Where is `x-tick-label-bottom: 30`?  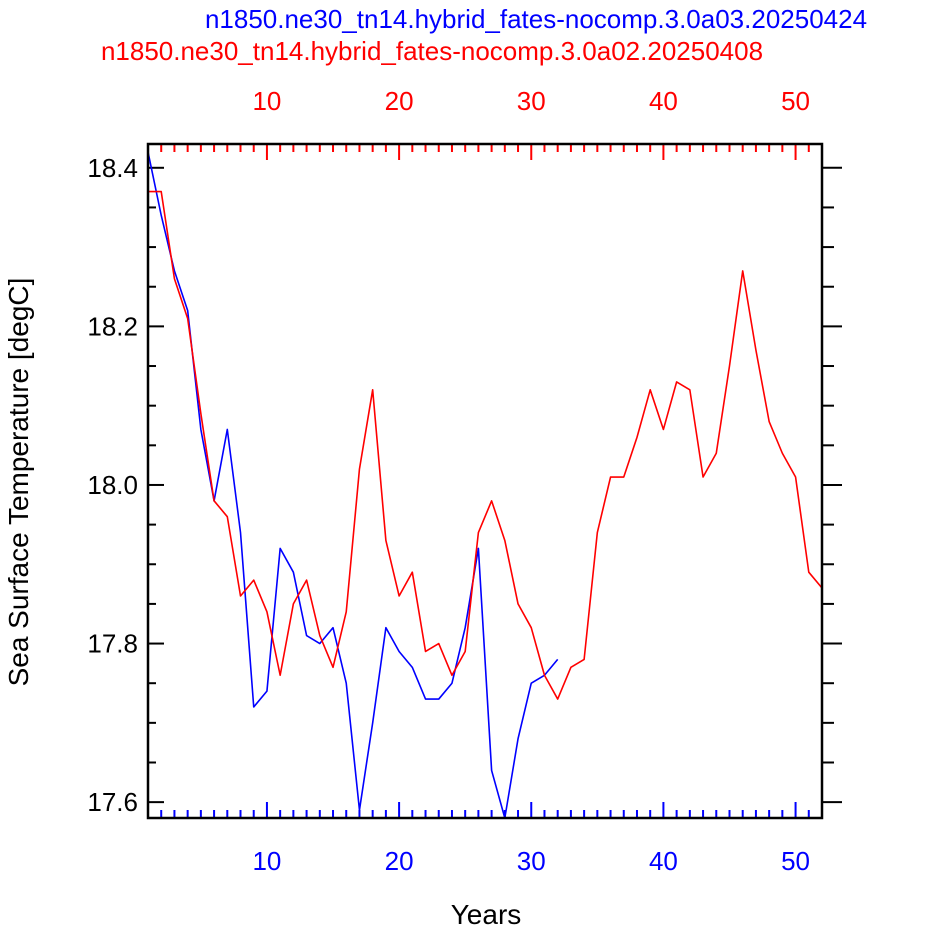 x-tick-label-bottom: 30 is located at coordinates (531, 861).